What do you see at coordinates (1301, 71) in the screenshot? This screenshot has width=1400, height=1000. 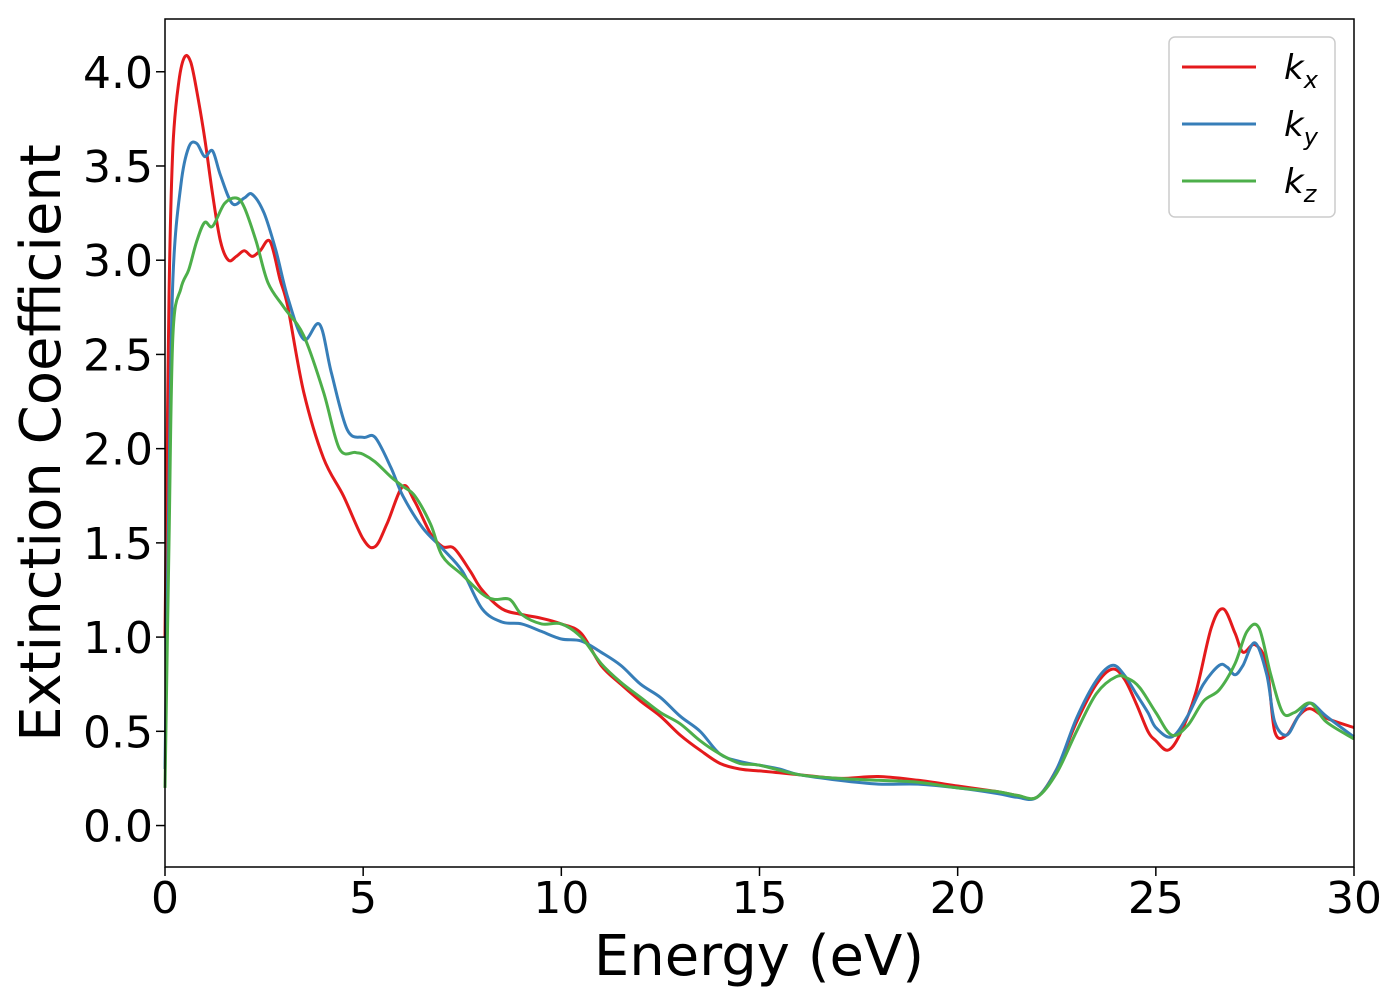 I see `legend-label-kx: kx` at bounding box center [1301, 71].